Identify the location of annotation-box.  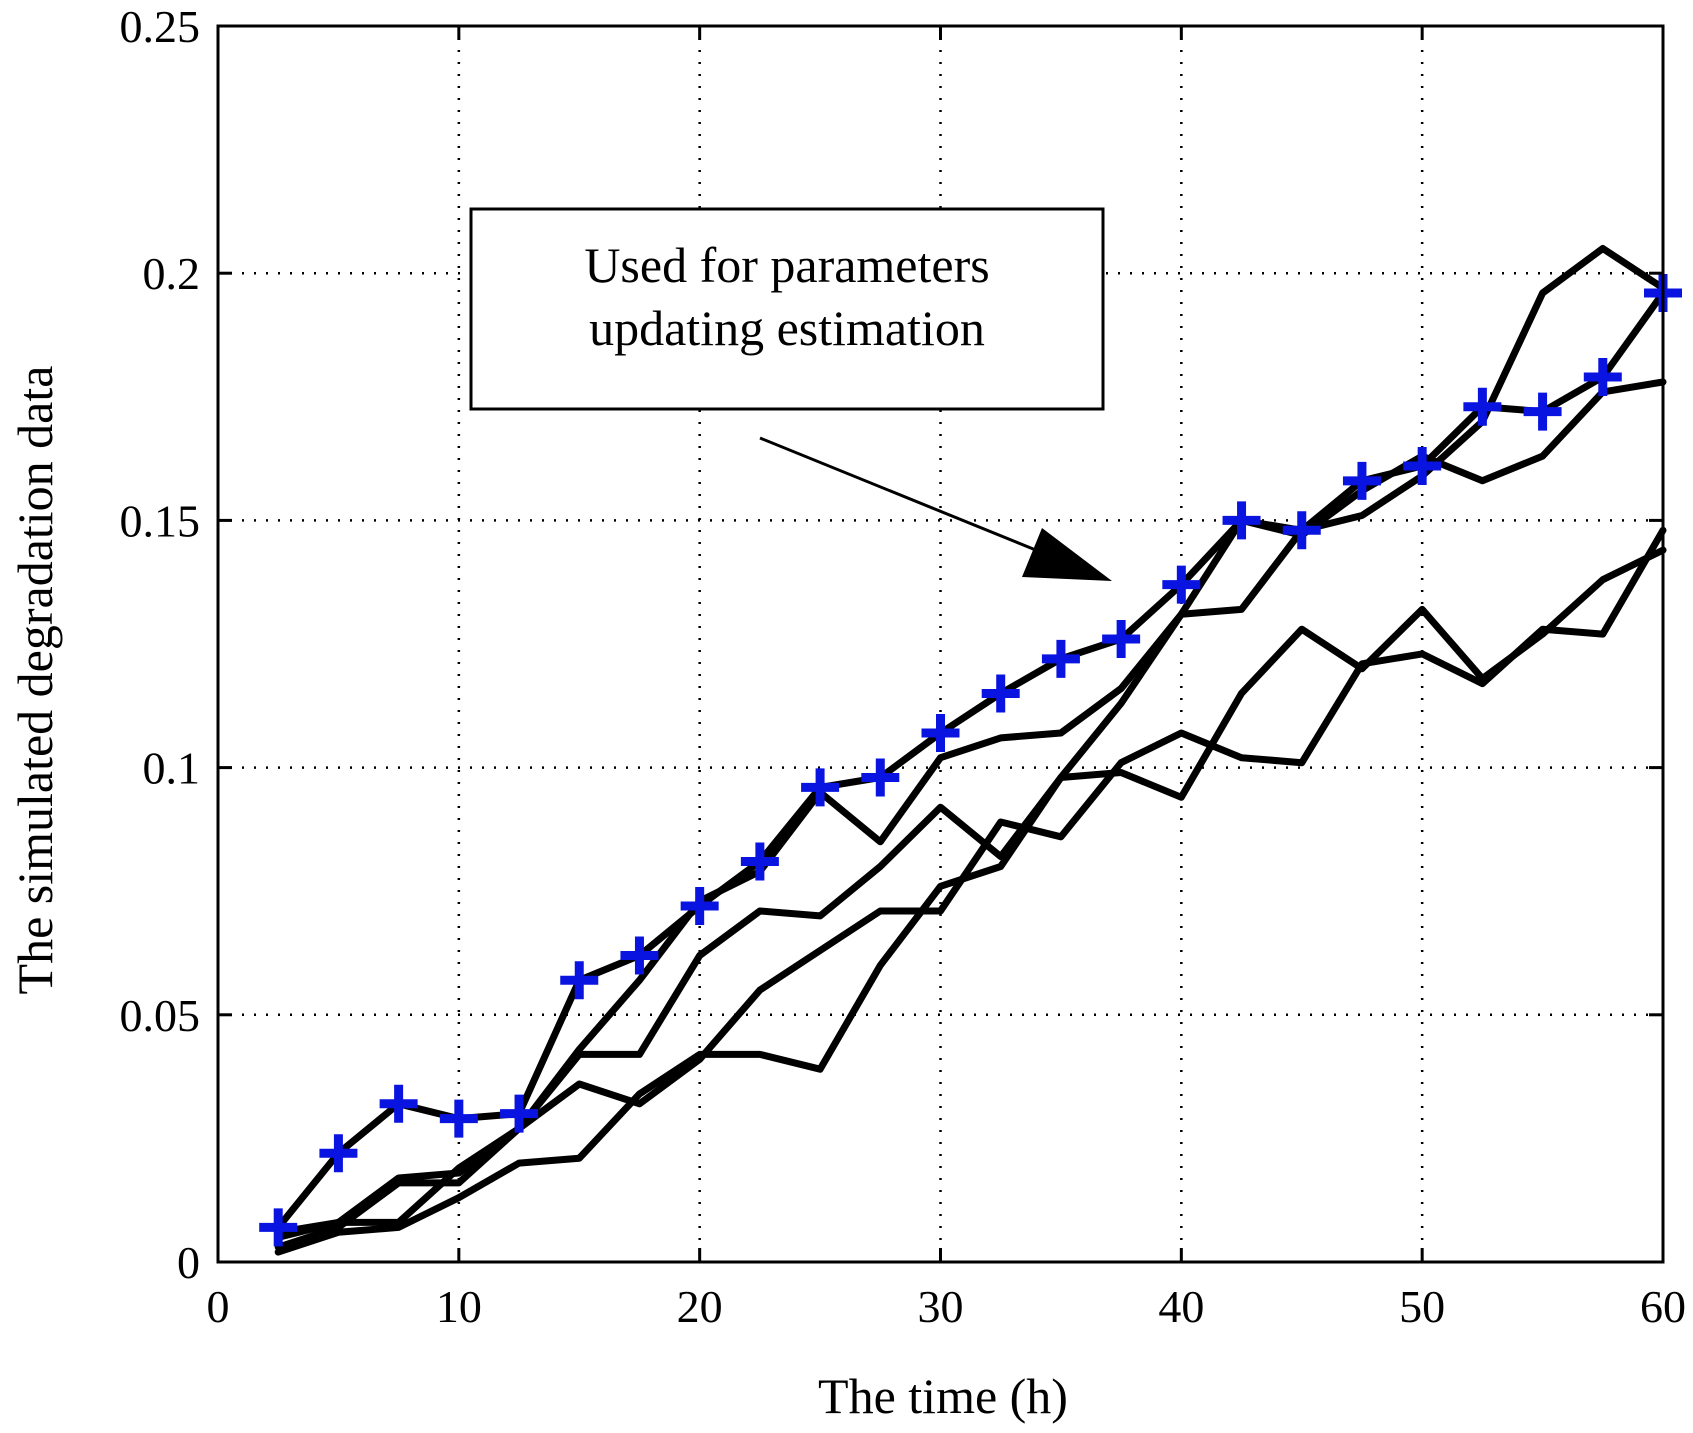
(787, 309).